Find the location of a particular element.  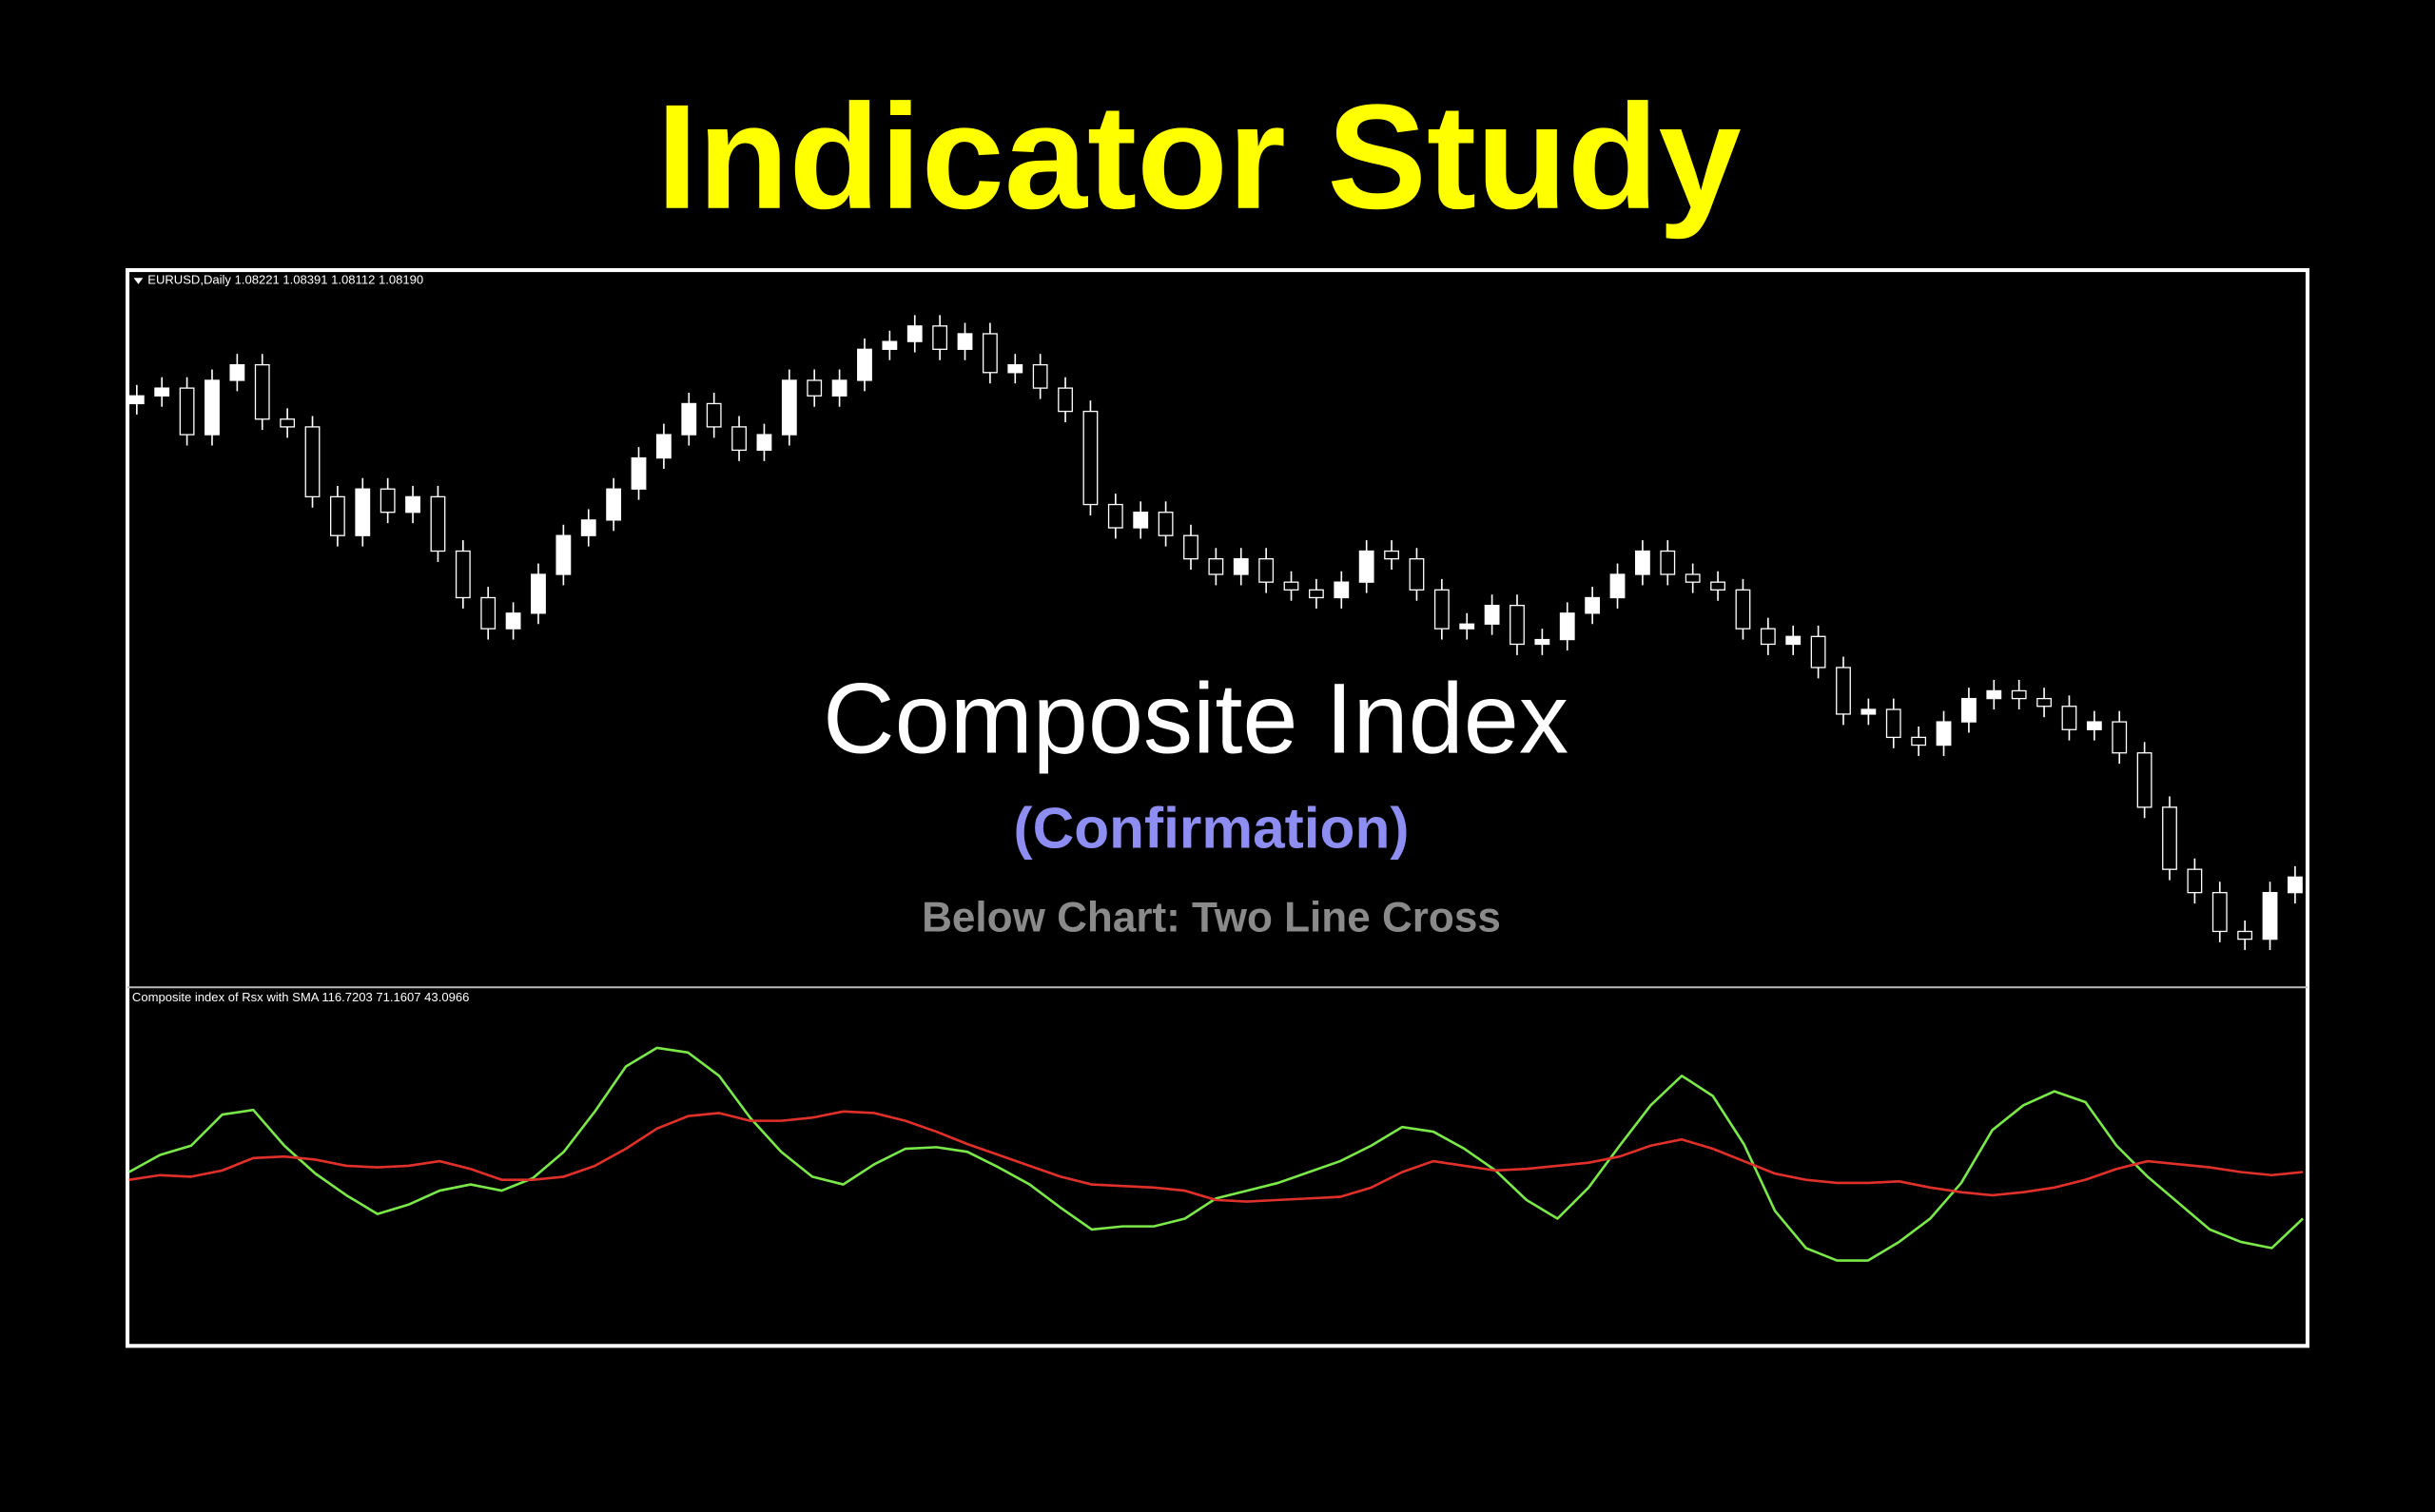

overlay-heading: Composite Index is located at coordinates (1195, 719).